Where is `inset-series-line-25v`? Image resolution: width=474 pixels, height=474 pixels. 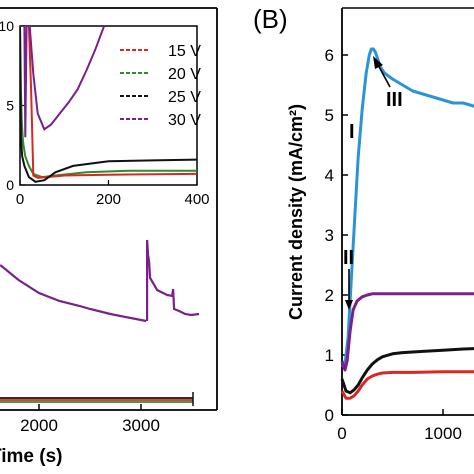 inset-series-line-25v is located at coordinates (108, 104).